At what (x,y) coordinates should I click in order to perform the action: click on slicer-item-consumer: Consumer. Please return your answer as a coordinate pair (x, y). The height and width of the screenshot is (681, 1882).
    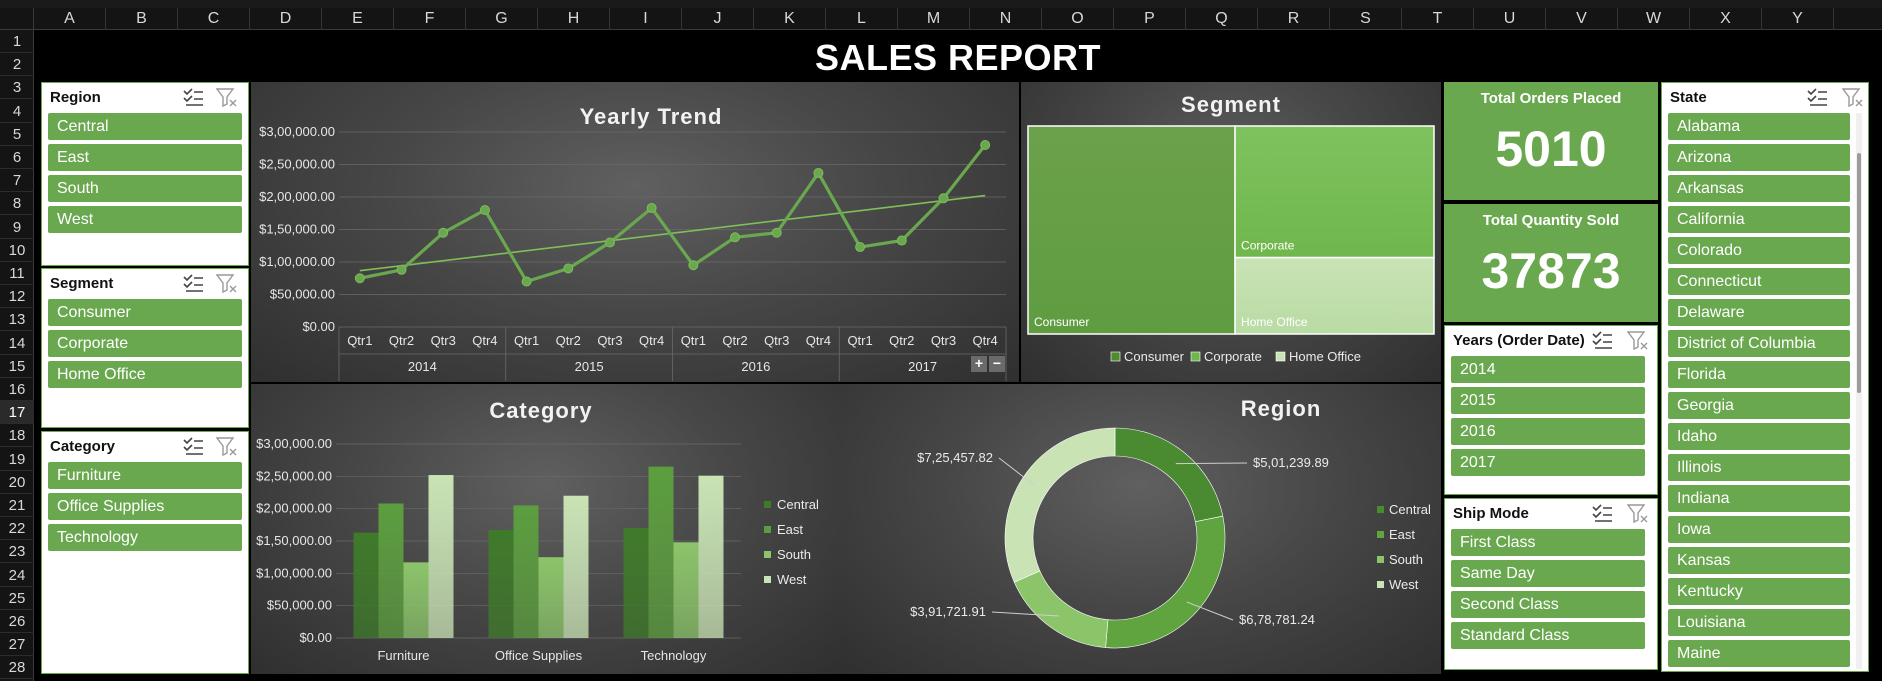
    Looking at the image, I should click on (145, 312).